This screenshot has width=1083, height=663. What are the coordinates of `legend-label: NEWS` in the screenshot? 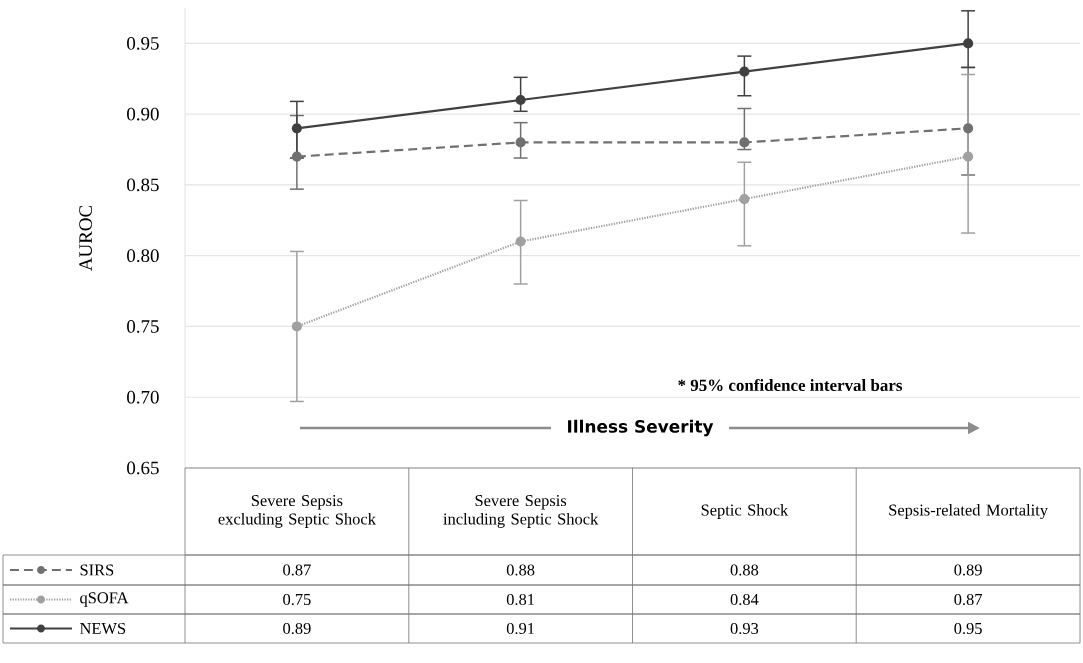 It's located at (102, 628).